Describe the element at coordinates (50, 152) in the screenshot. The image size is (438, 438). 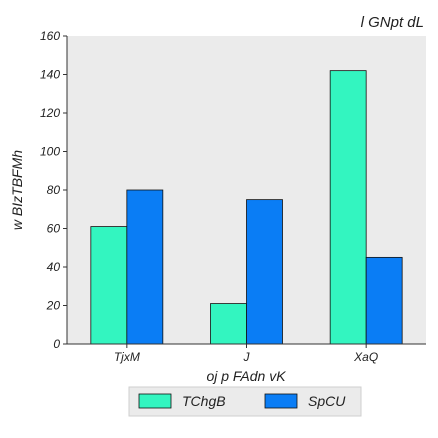
I see `y-tick-label: 100` at that location.